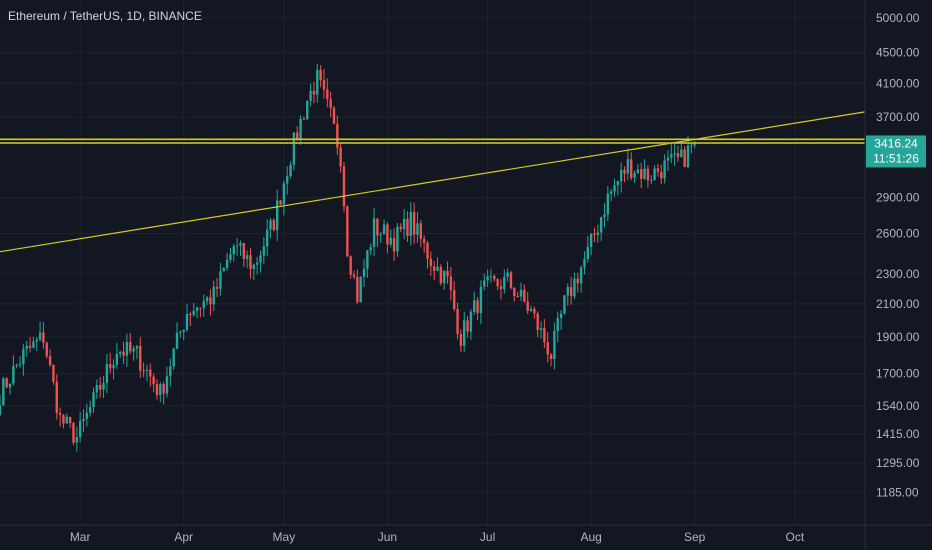 The height and width of the screenshot is (550, 932). What do you see at coordinates (437, 537) in the screenshot?
I see `time-axis: Mar Apr May Jun Jul Aug Sep Oct` at bounding box center [437, 537].